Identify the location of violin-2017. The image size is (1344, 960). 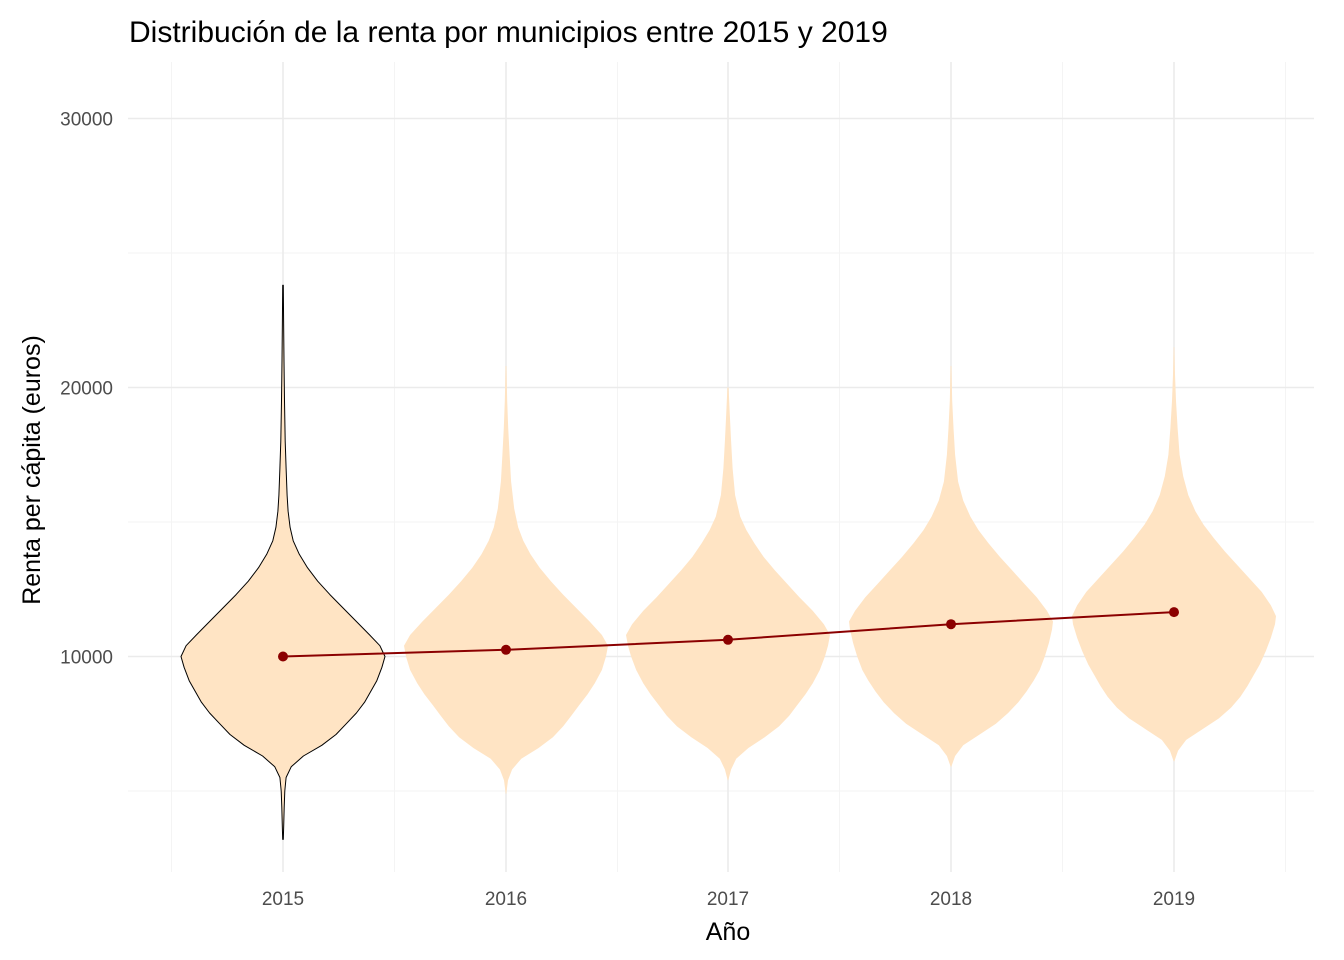
(728, 584).